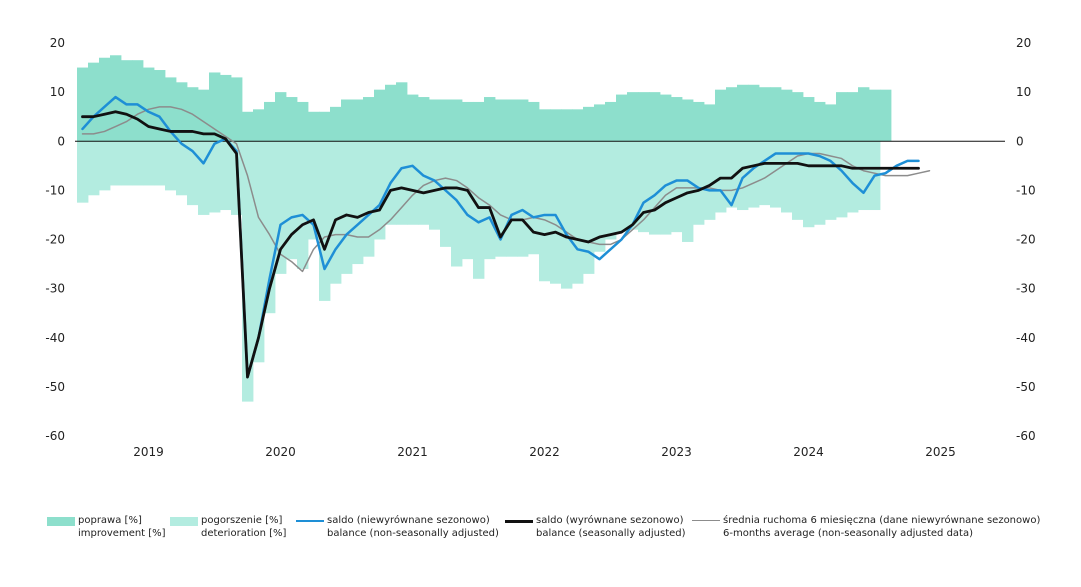 This screenshot has width=1081, height=587. Describe the element at coordinates (55, 338) in the screenshot. I see `y-tick-label-left: -40` at that location.